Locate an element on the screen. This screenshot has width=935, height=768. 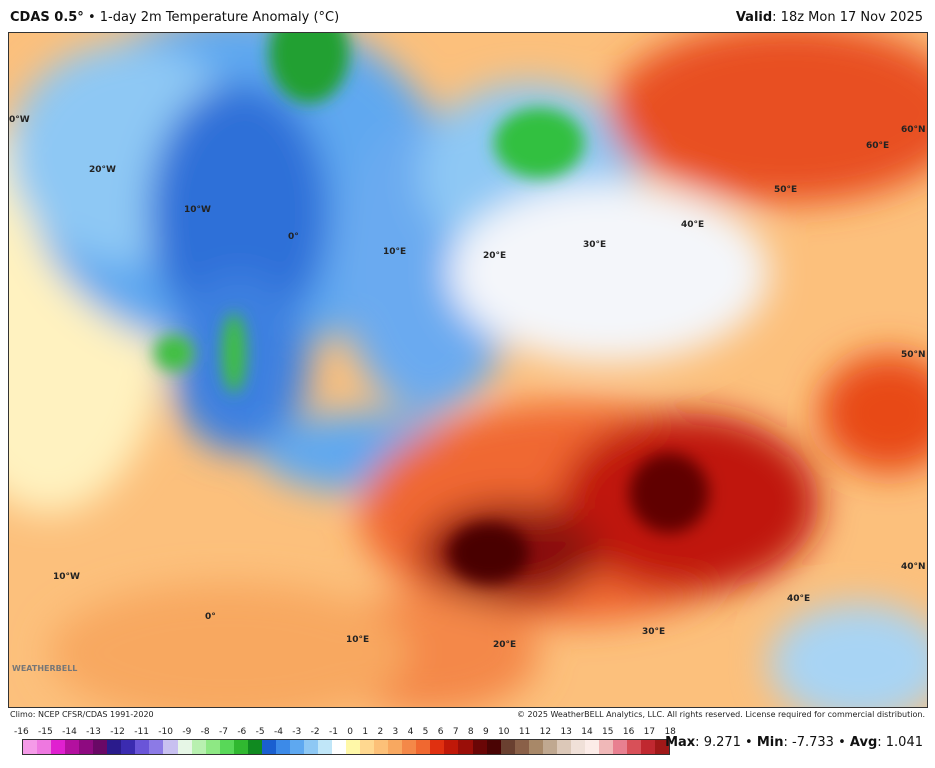
colorbar-tick: 15 is located at coordinates (608, 732).